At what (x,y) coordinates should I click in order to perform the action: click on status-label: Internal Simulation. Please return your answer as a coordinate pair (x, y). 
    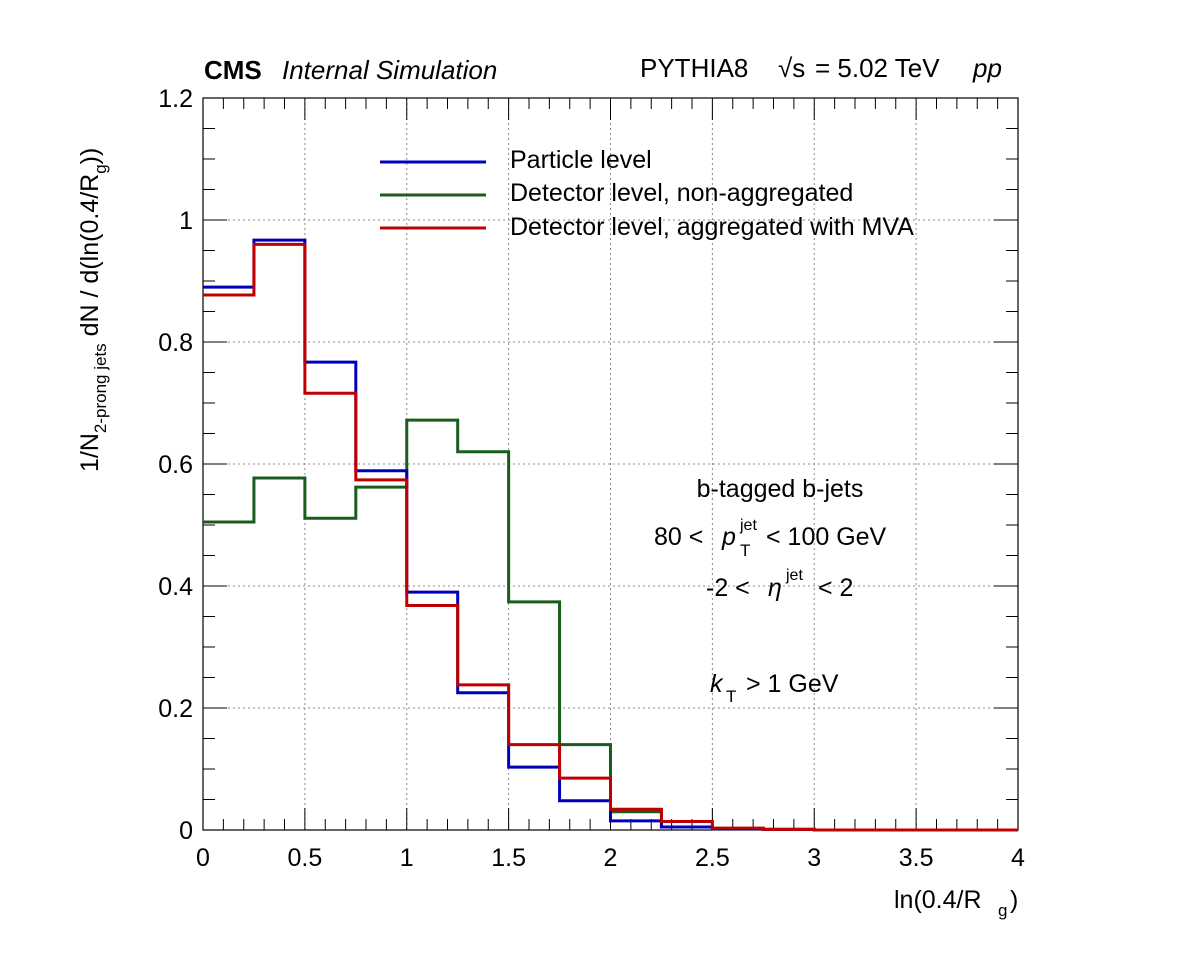
    Looking at the image, I should click on (389, 70).